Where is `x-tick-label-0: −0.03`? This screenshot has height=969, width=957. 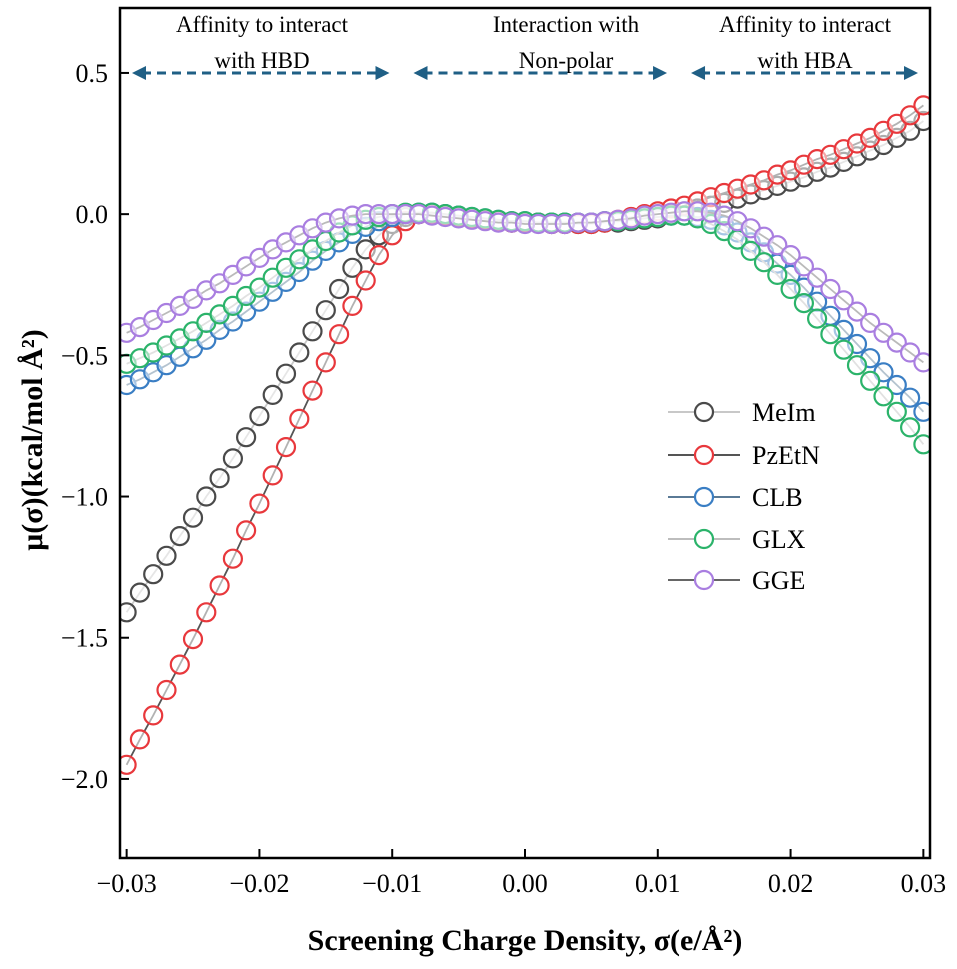 x-tick-label-0: −0.03 is located at coordinates (127, 883).